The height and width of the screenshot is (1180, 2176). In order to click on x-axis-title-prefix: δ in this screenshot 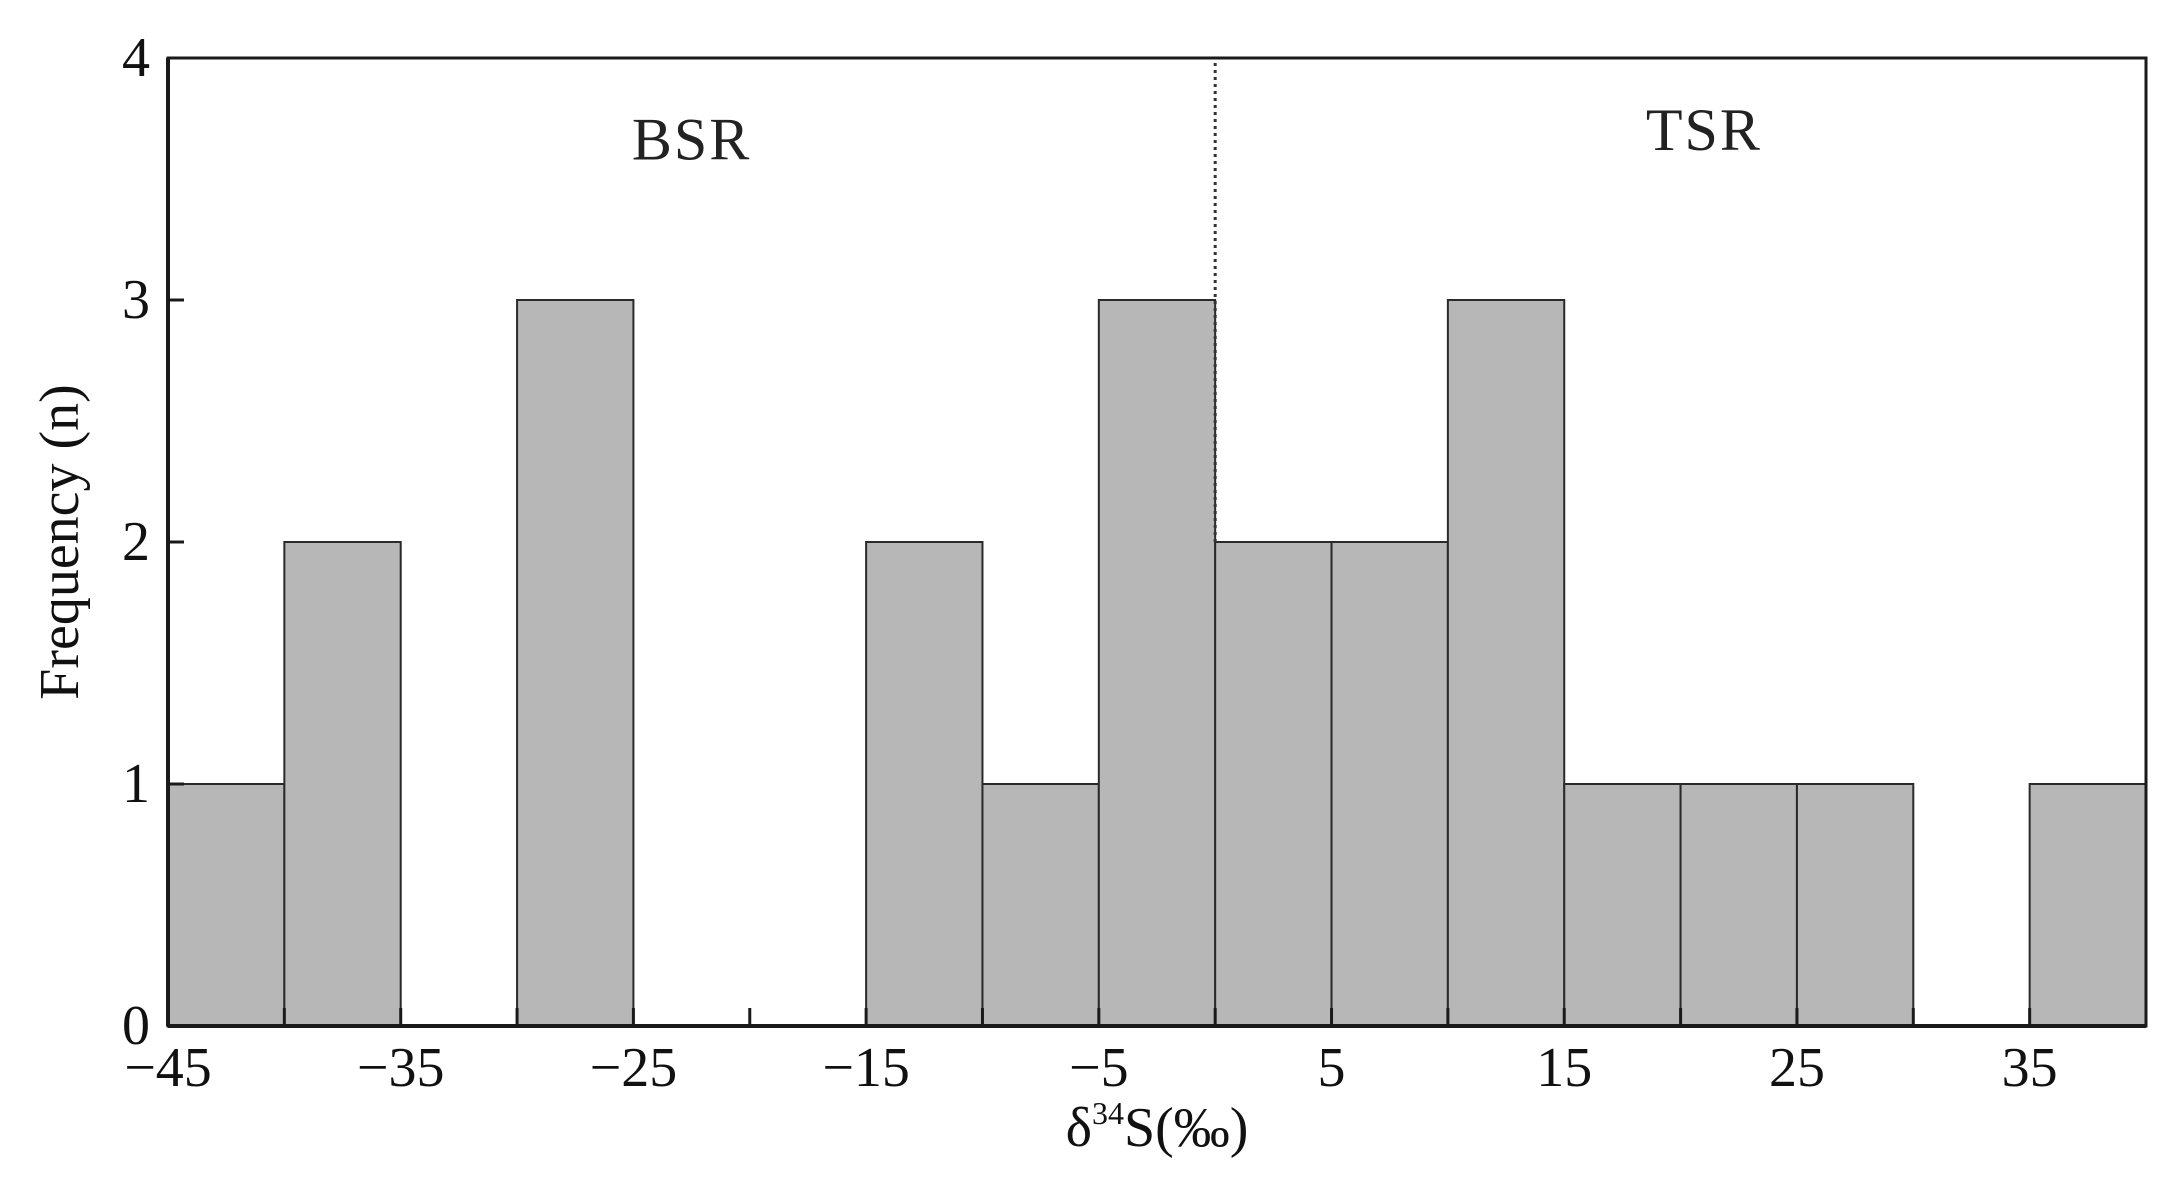, I will do `click(1079, 1128)`.